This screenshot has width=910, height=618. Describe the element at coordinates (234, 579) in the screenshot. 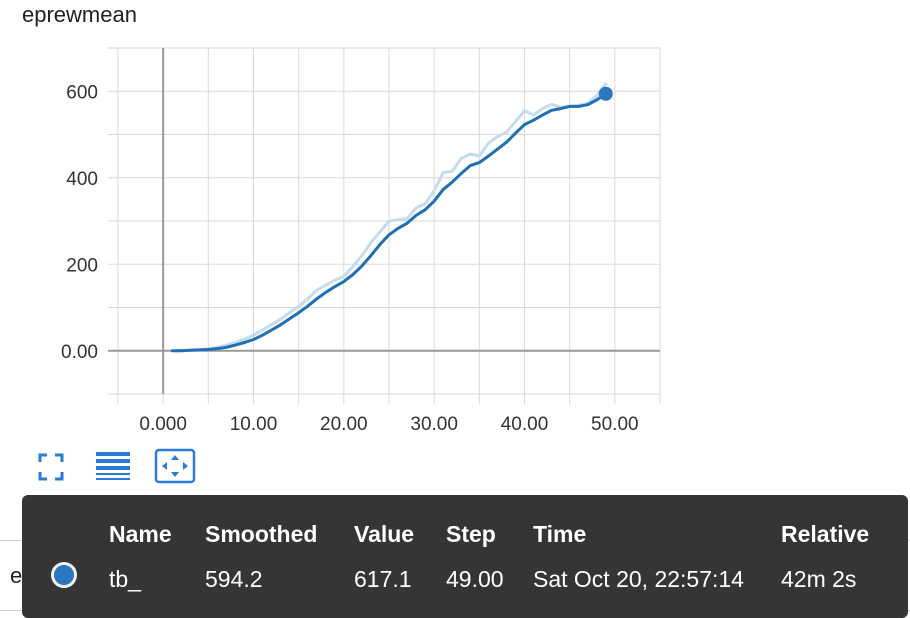

I see `tooltip-smoothed-value: 594.2` at that location.